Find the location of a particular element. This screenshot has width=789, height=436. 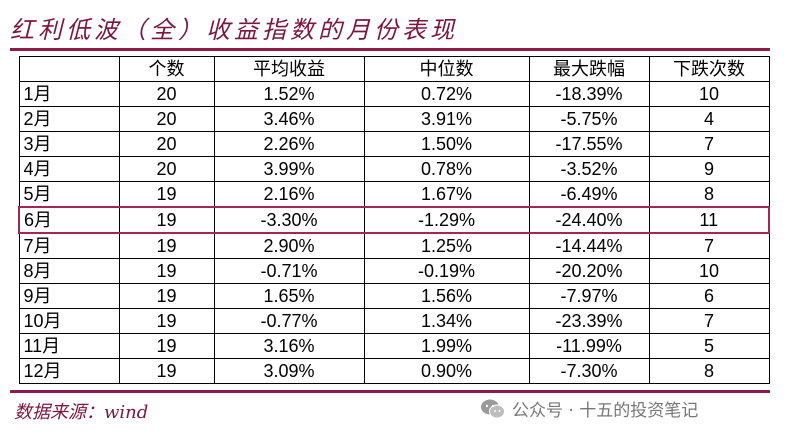

table-row: 8月 19 -0.71% -0.19% -20.20% 10 is located at coordinates (394, 271).